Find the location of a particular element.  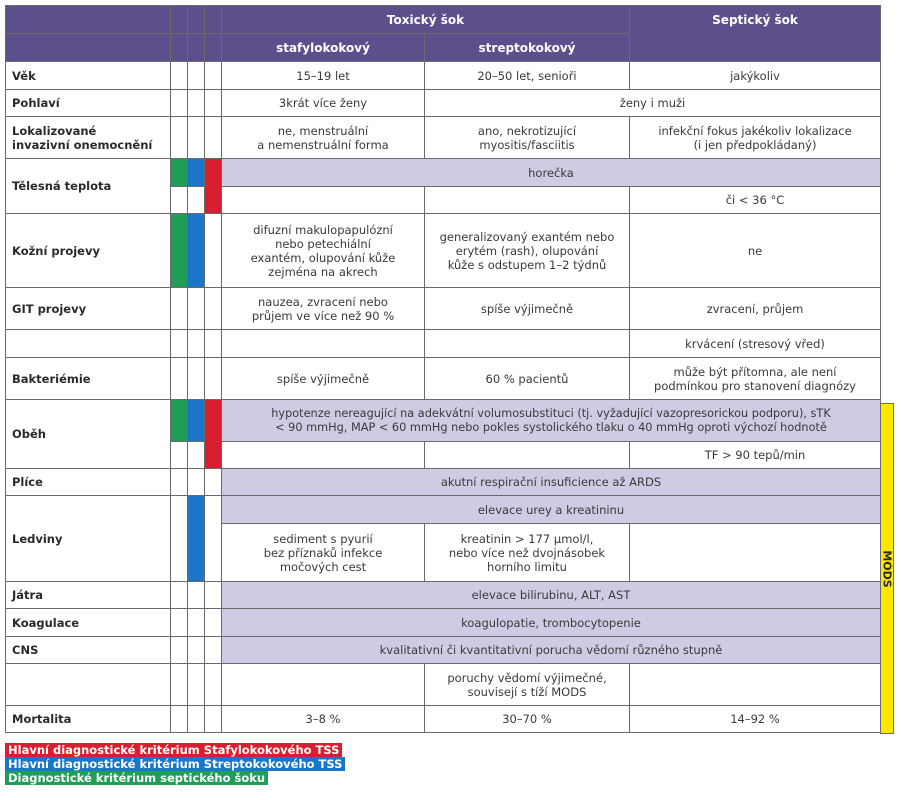

row-label-temperature: Tělesná teplota is located at coordinates (88, 186).